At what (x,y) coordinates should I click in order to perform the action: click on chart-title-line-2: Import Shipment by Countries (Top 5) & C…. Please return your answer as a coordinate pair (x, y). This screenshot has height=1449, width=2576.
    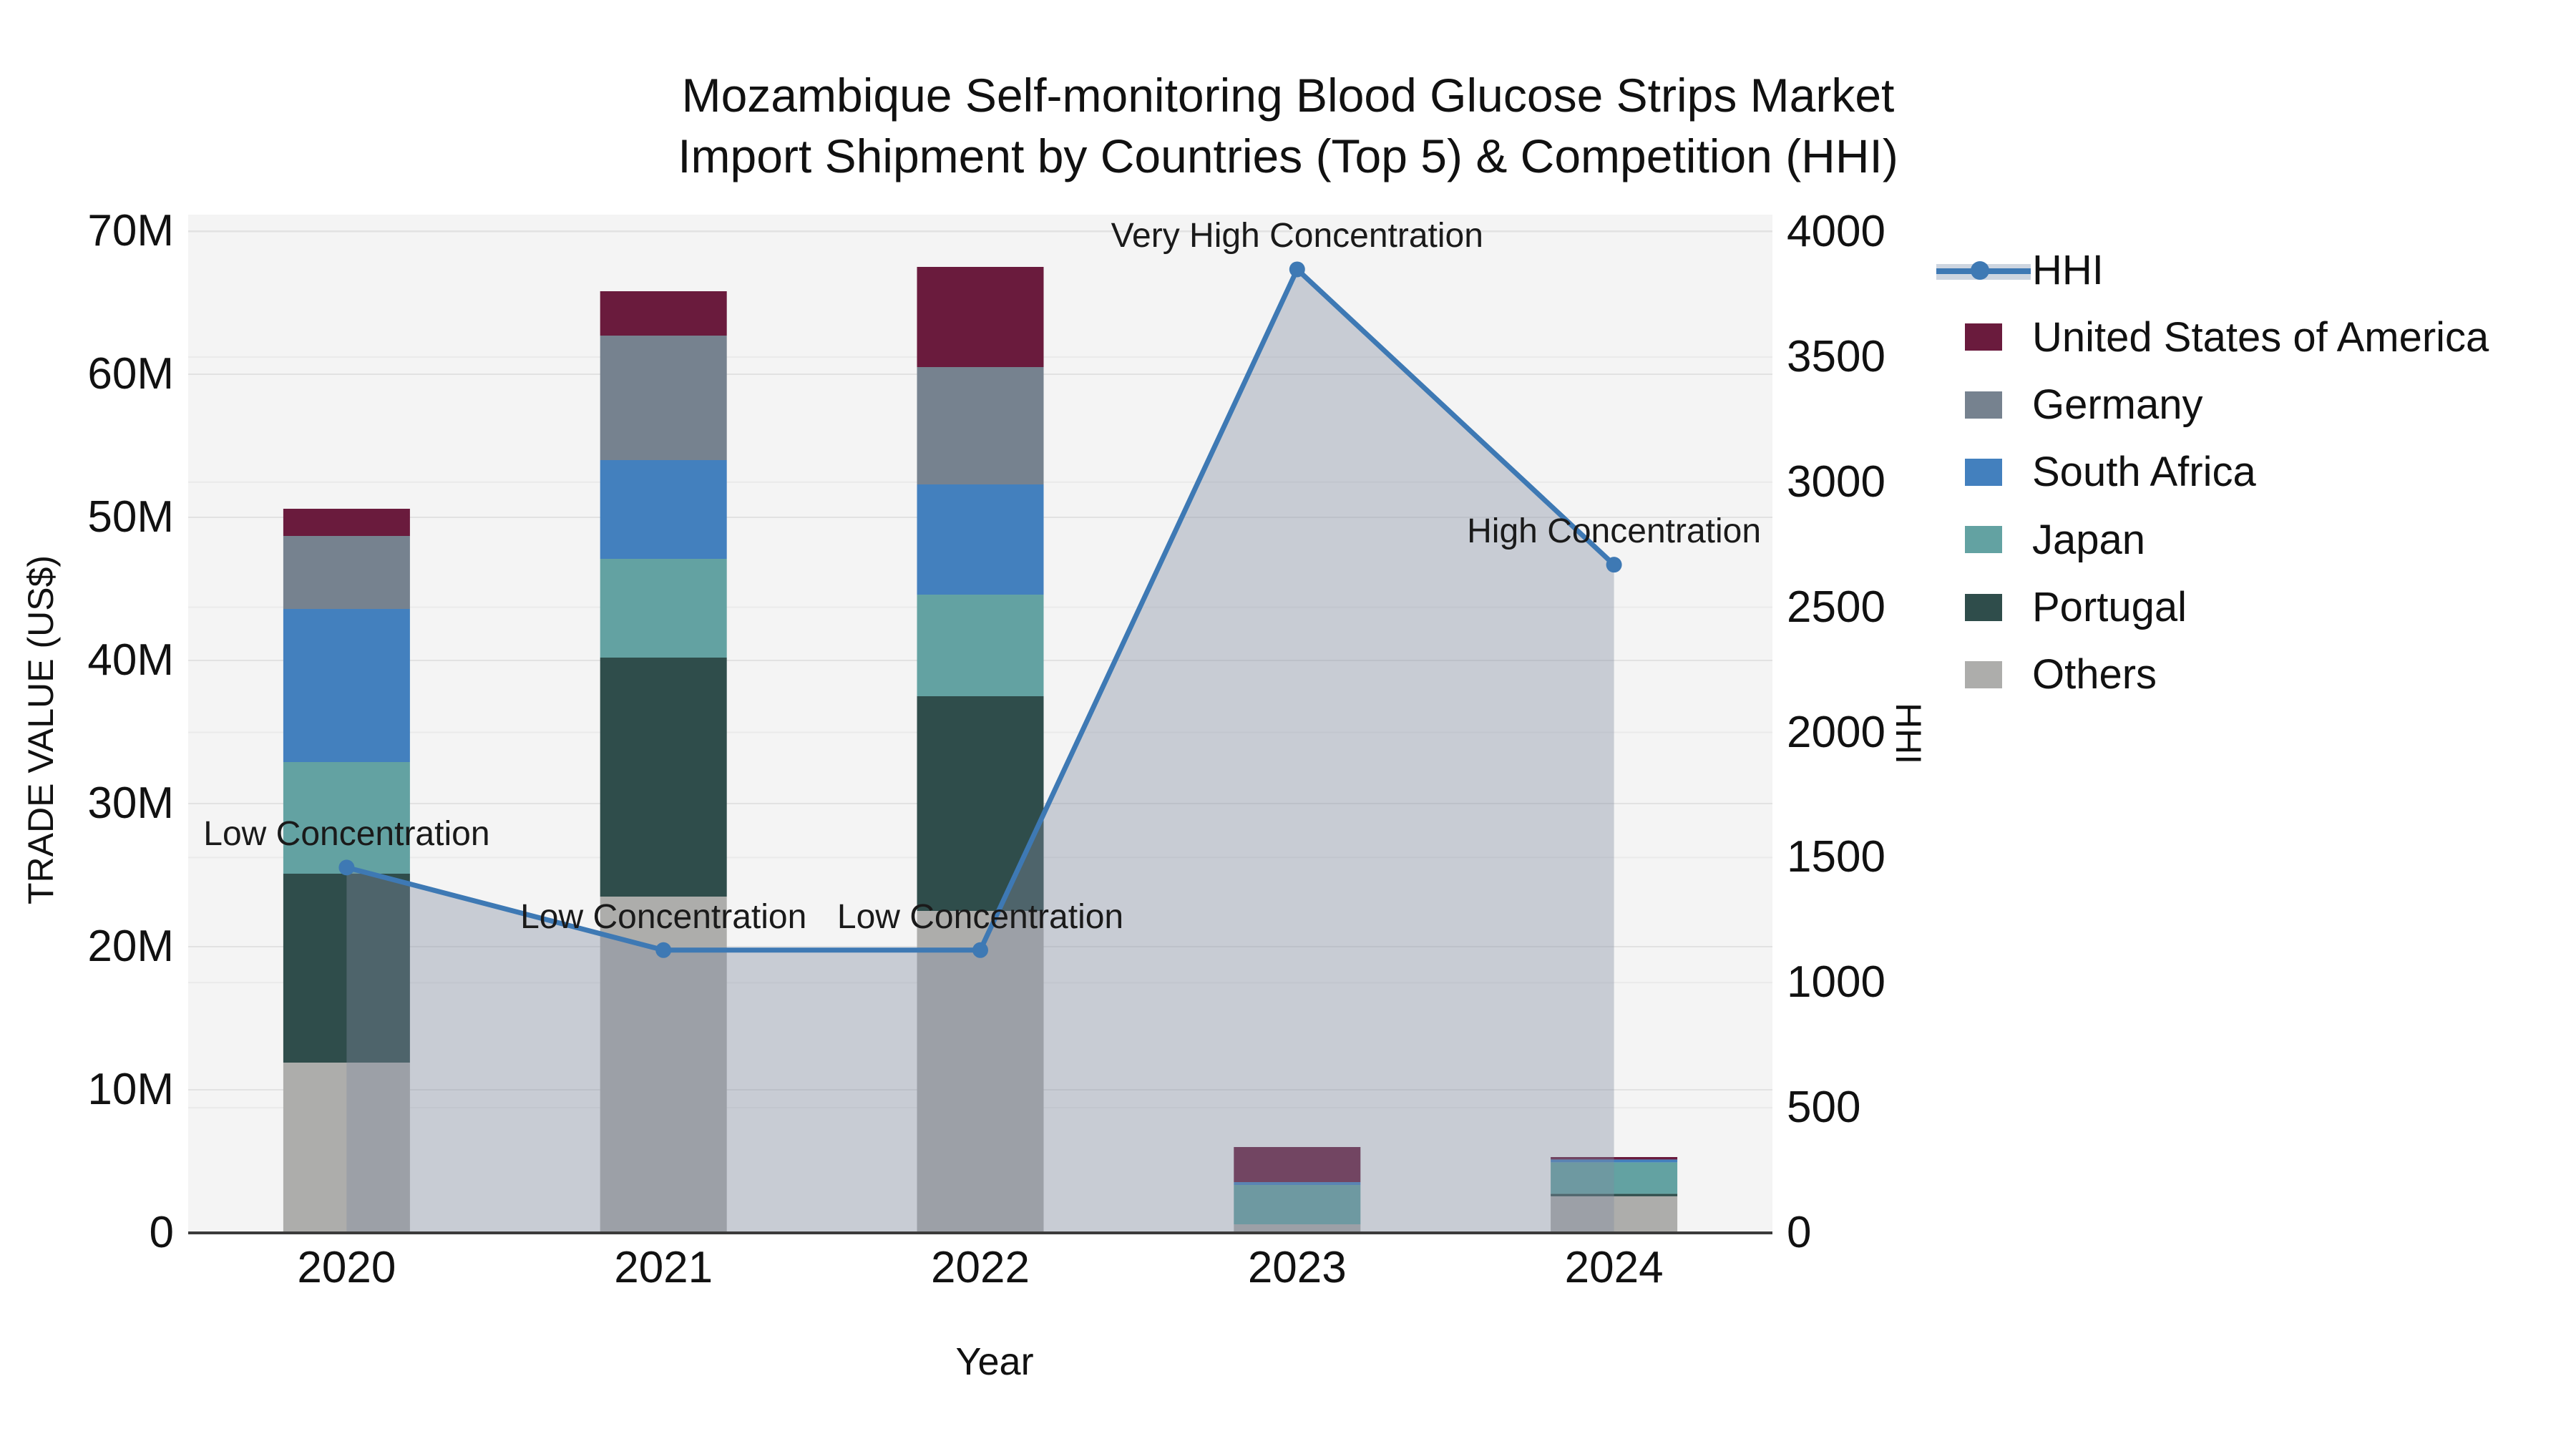
    Looking at the image, I should click on (1288, 156).